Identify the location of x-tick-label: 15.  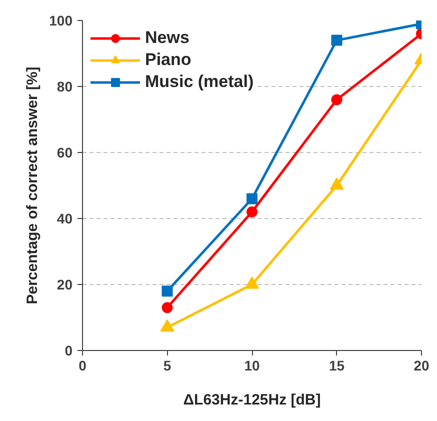
(336, 366).